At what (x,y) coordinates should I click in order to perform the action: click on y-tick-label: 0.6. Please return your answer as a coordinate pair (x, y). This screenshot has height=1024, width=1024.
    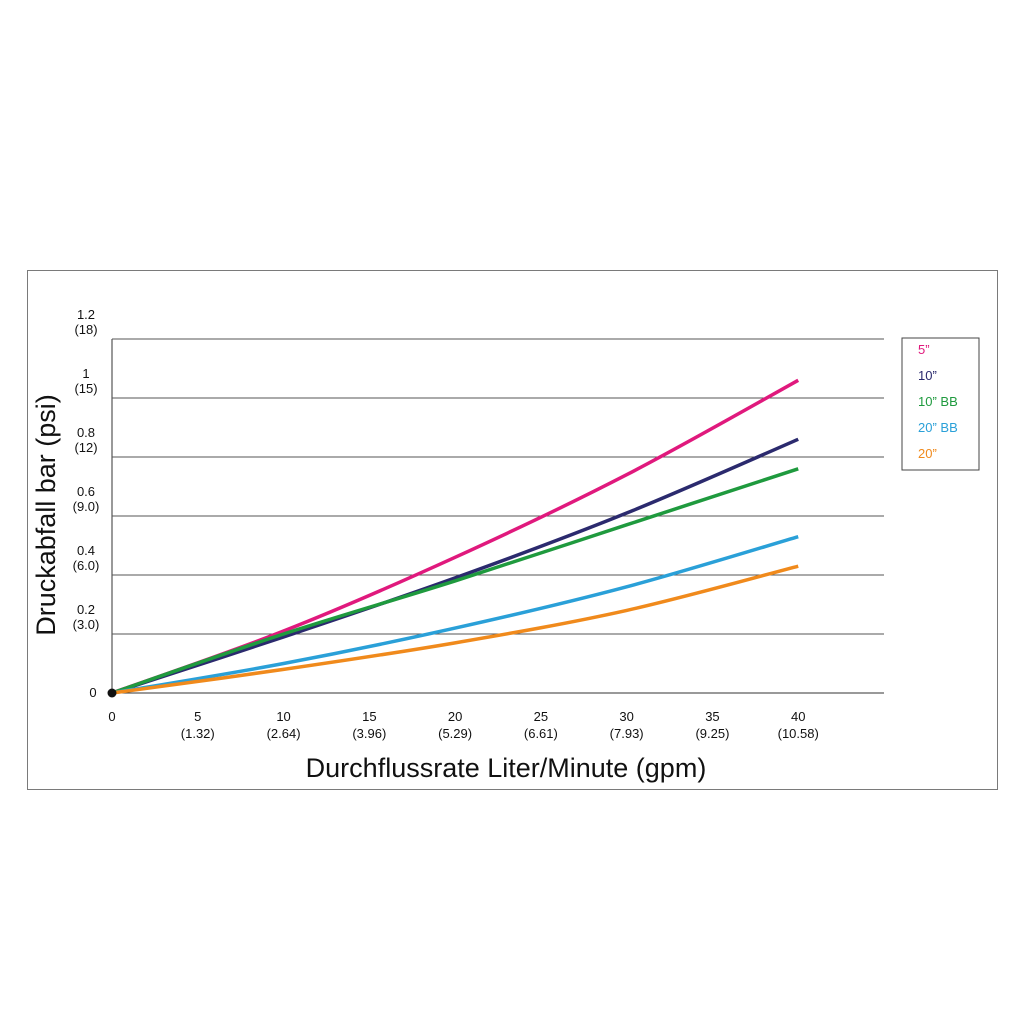
    Looking at the image, I should click on (86, 491).